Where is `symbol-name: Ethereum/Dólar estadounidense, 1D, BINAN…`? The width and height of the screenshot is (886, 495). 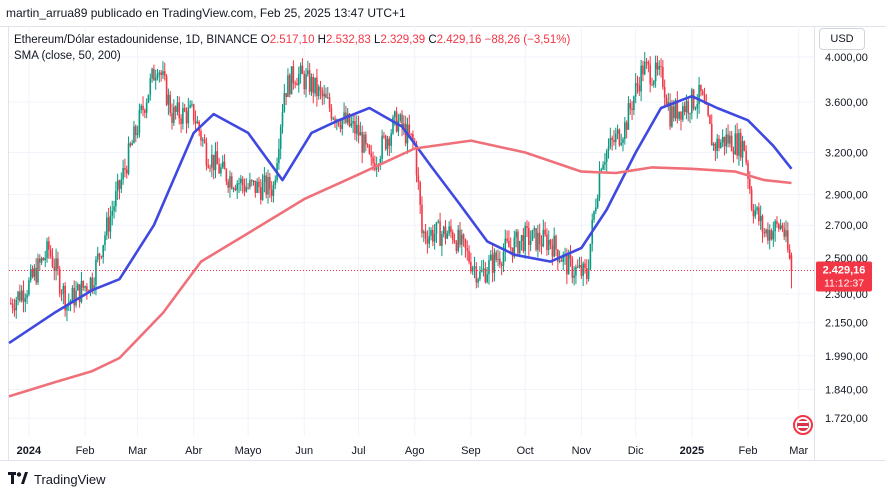
symbol-name: Ethereum/Dólar estadounidense, 1D, BINAN… is located at coordinates (136, 40).